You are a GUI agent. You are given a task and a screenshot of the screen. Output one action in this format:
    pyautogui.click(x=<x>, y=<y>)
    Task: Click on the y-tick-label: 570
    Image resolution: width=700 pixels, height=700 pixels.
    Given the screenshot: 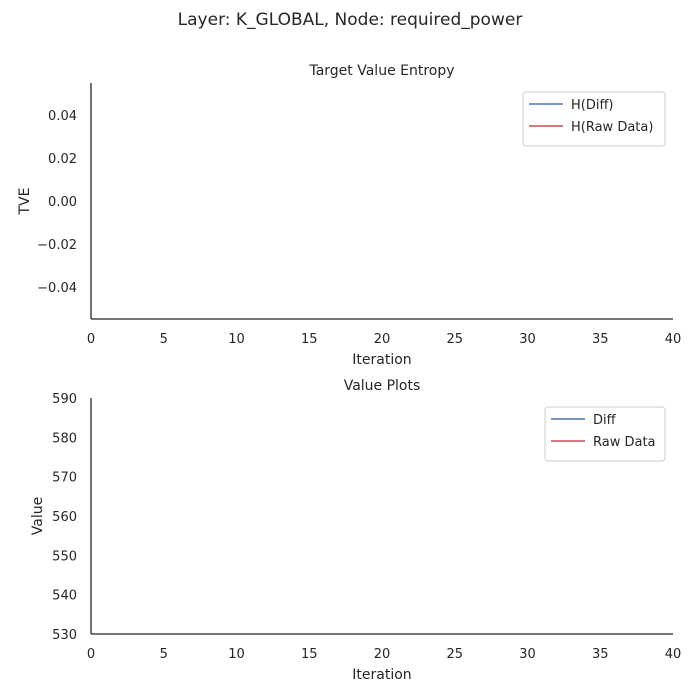 What is the action you would take?
    pyautogui.click(x=64, y=478)
    